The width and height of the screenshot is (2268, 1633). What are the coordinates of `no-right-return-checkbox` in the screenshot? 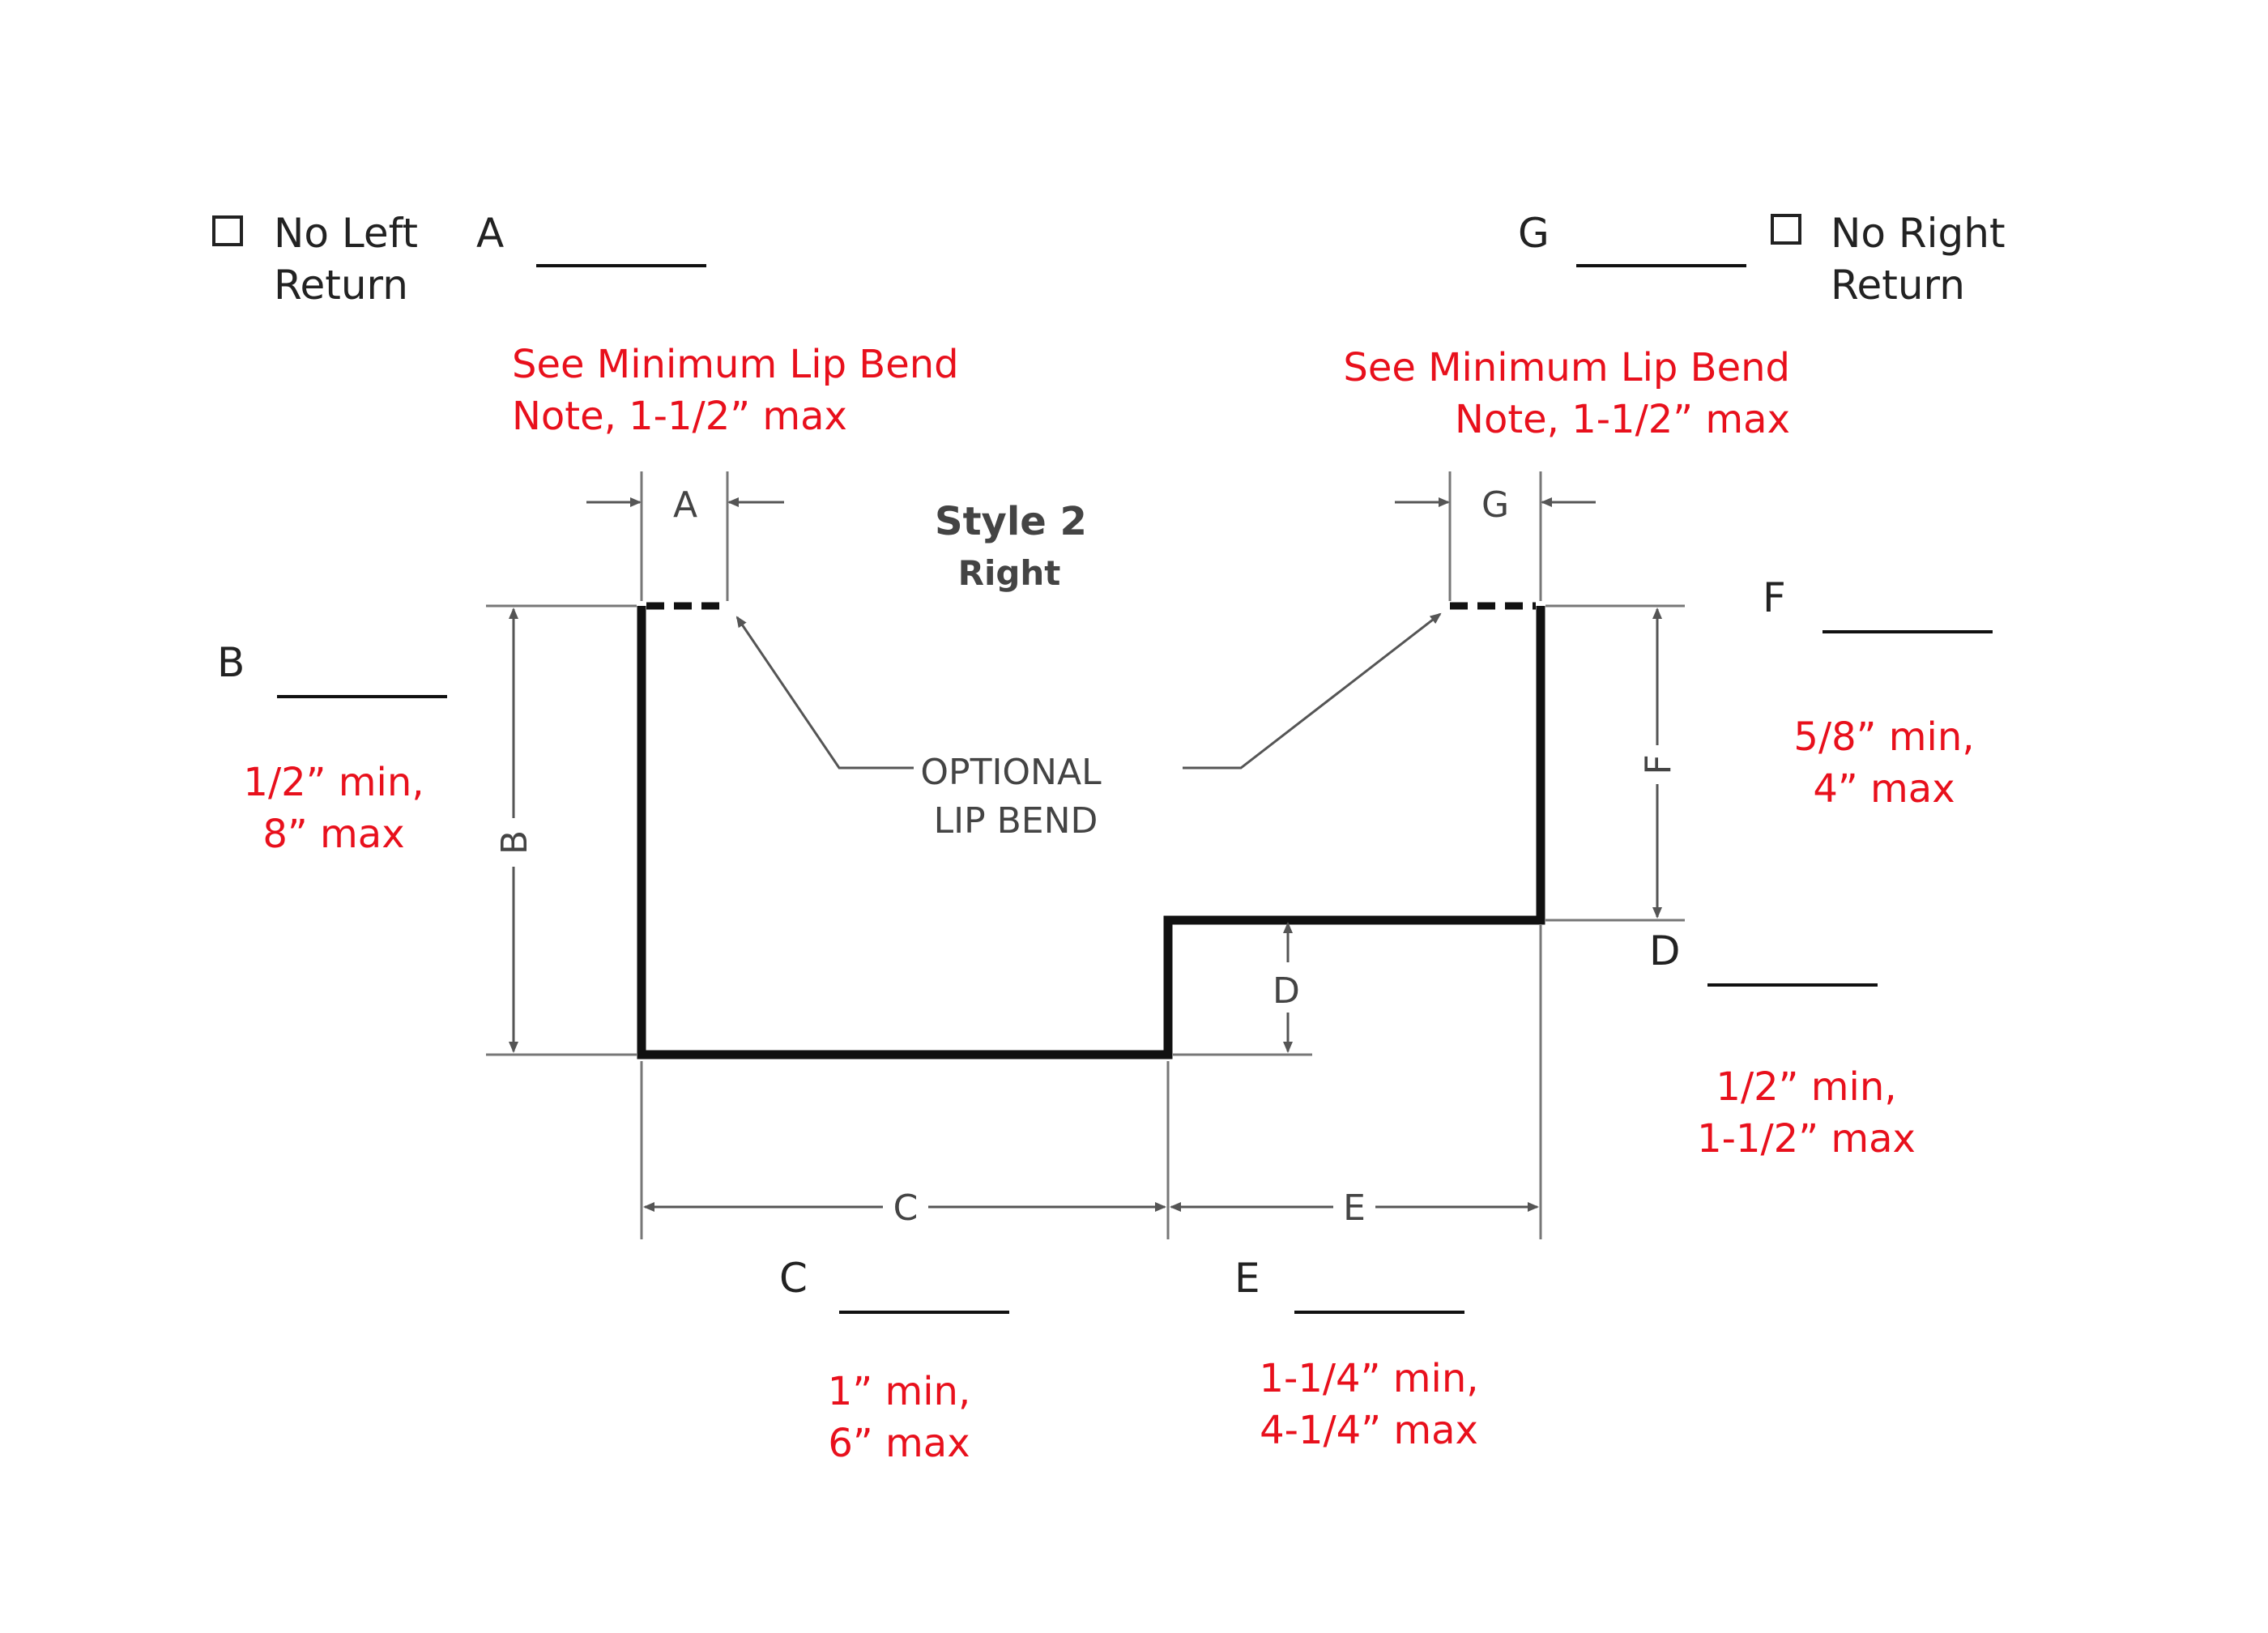 It's located at (1786, 230).